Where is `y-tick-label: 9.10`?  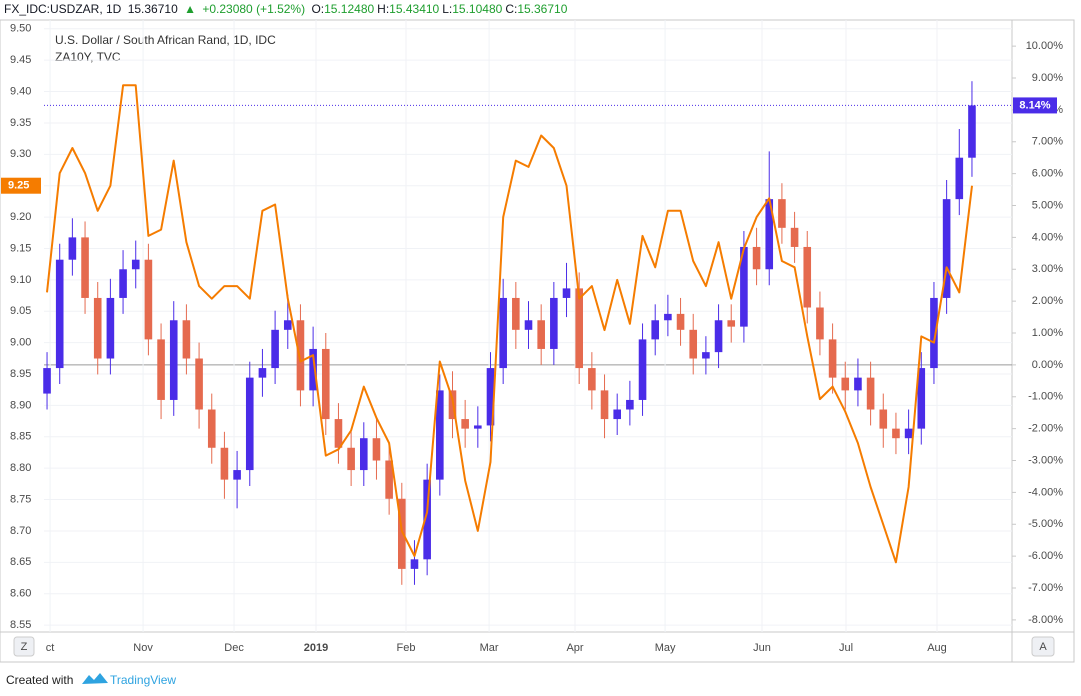
y-tick-label: 9.10 is located at coordinates (20, 280).